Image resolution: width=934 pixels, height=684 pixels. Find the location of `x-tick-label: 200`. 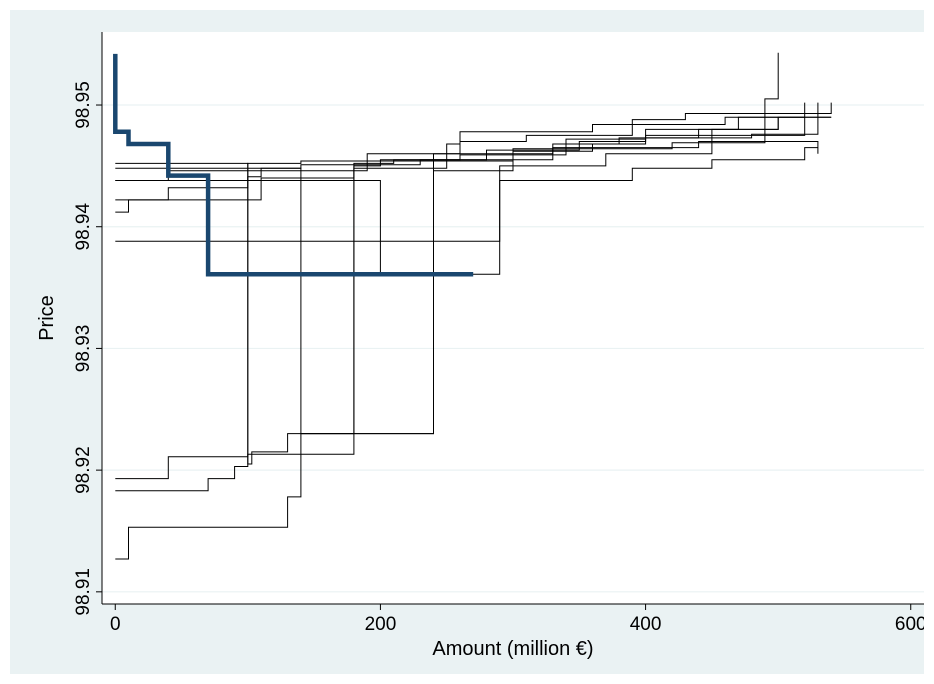

x-tick-label: 200 is located at coordinates (381, 624).